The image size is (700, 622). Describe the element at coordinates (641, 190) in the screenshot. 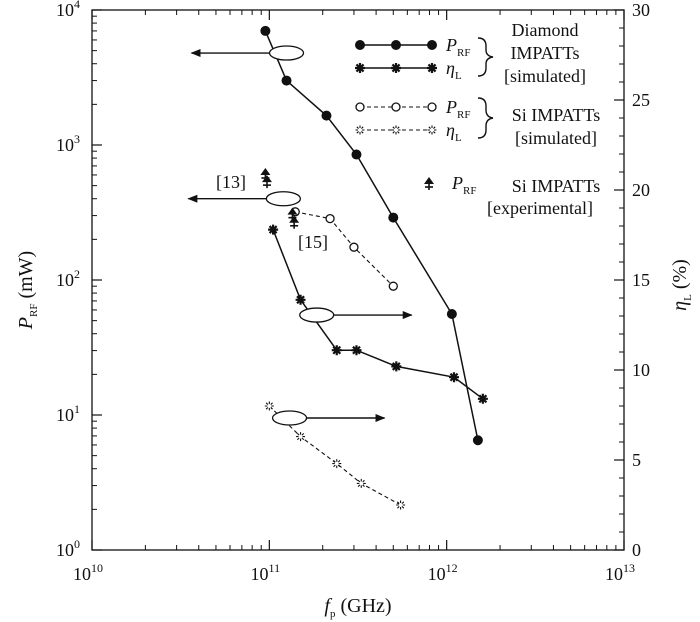

I see `right-tick-label: 20` at that location.